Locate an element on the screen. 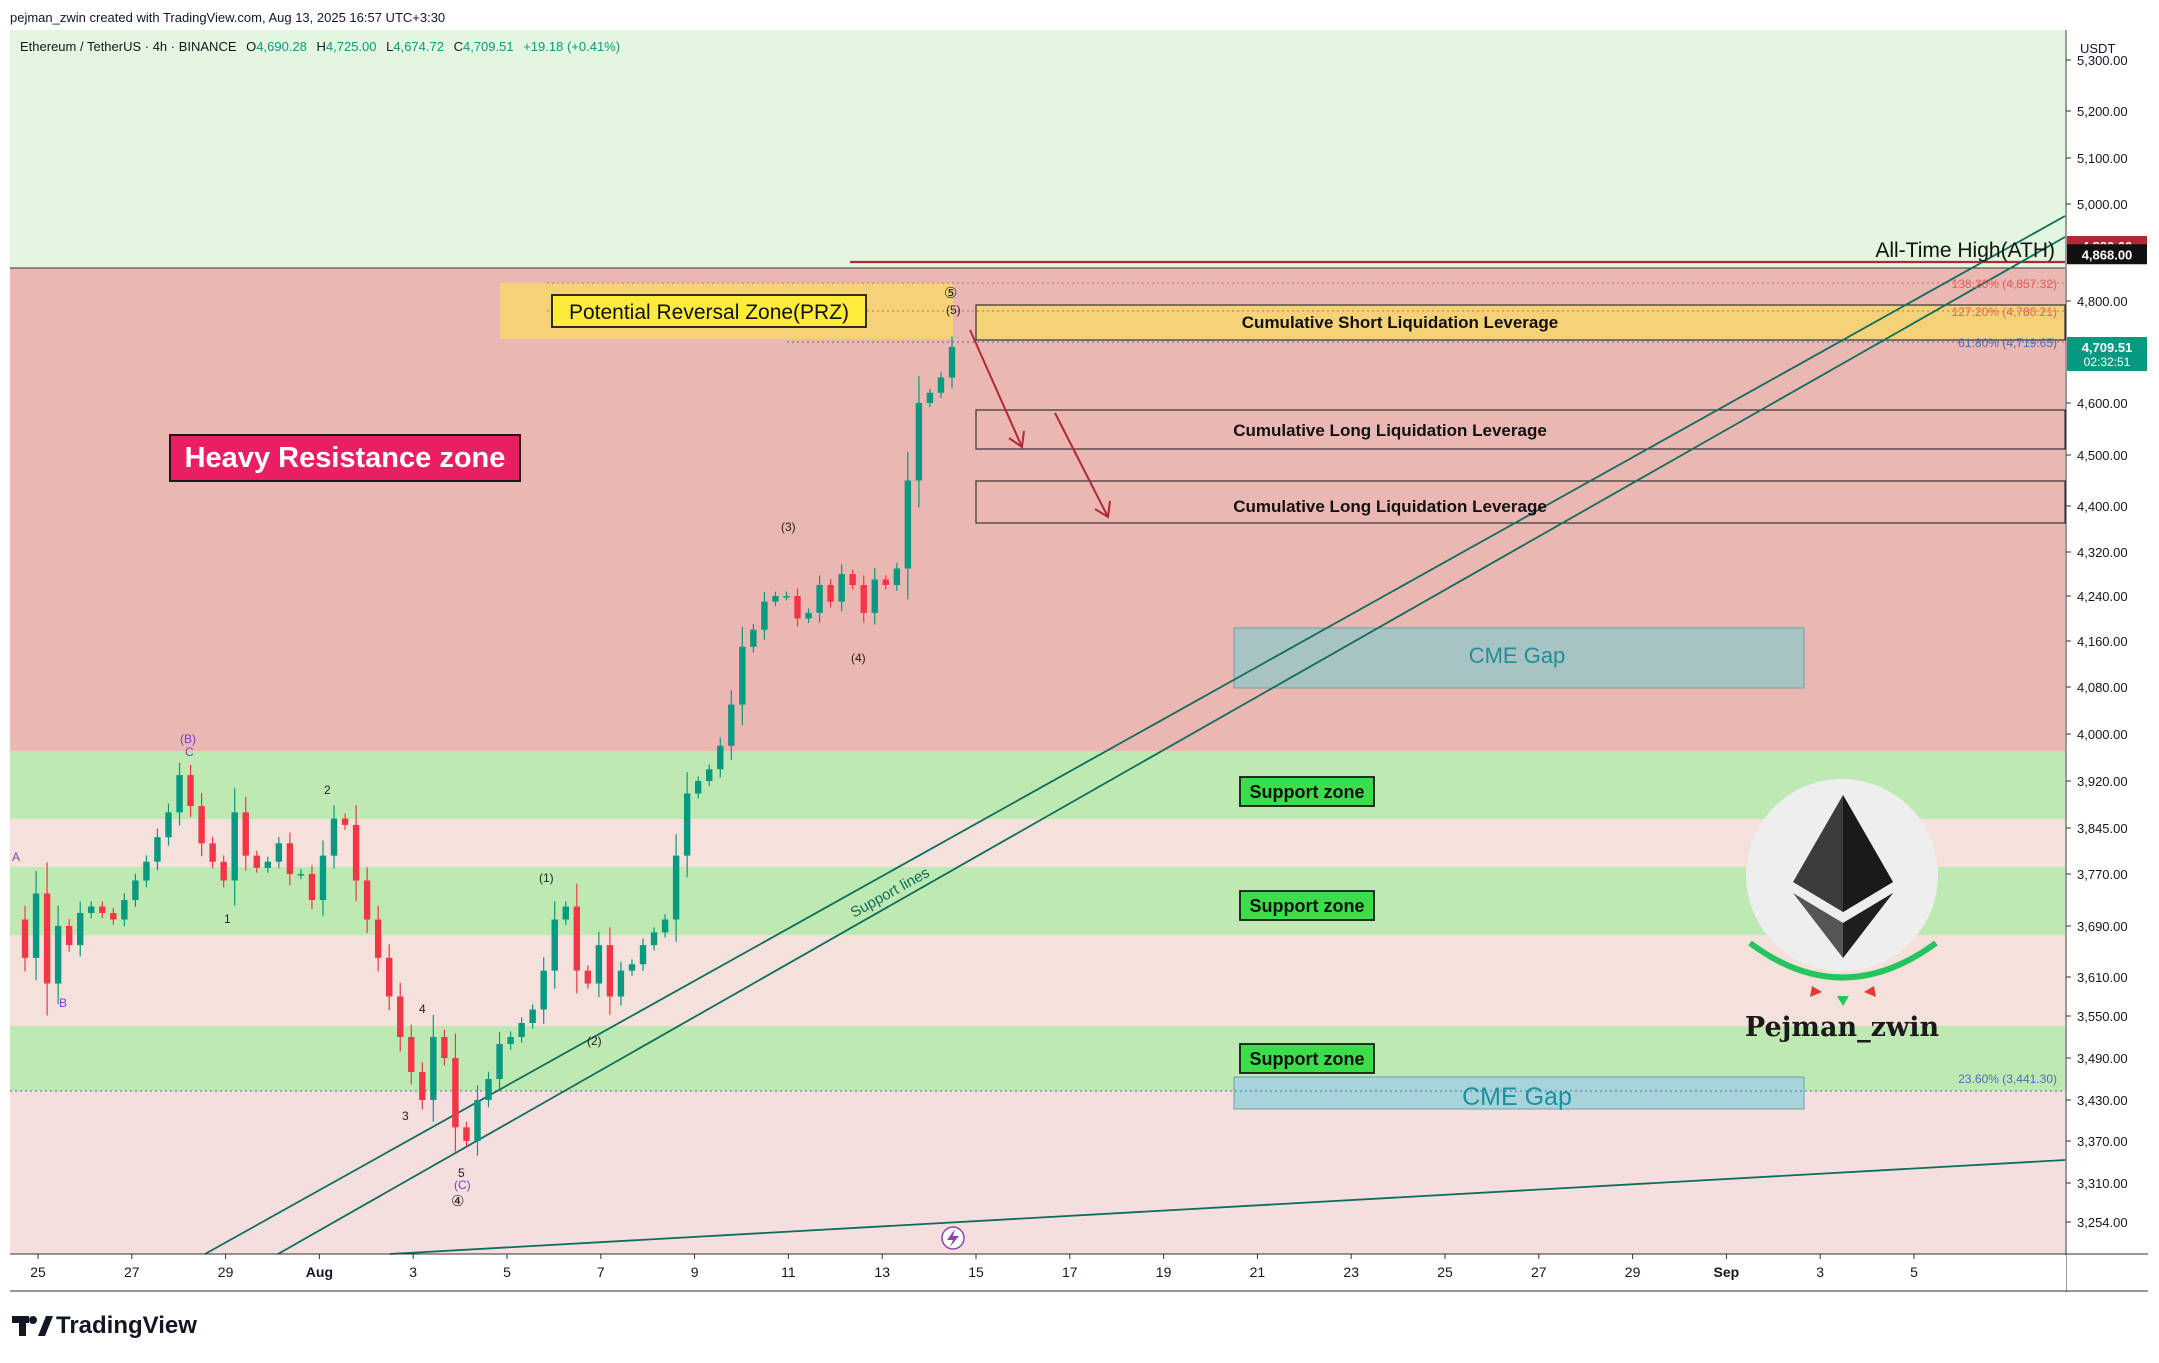  prz-text: Potential Reversal Zone(PRZ) is located at coordinates (709, 312).